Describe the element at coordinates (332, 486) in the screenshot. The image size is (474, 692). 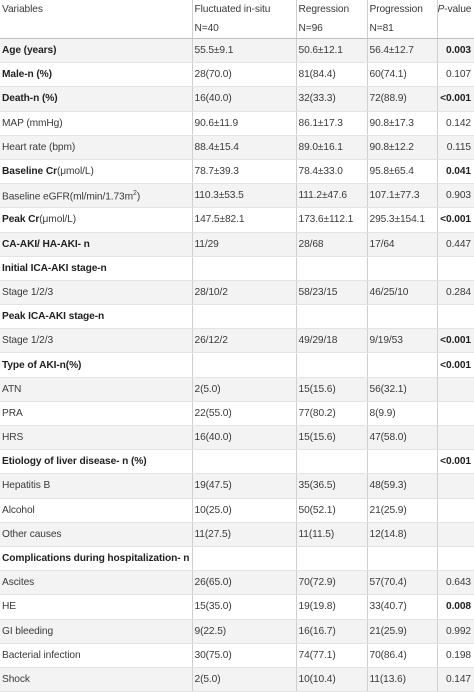
I see `cell-regression: 35(36.5)` at that location.